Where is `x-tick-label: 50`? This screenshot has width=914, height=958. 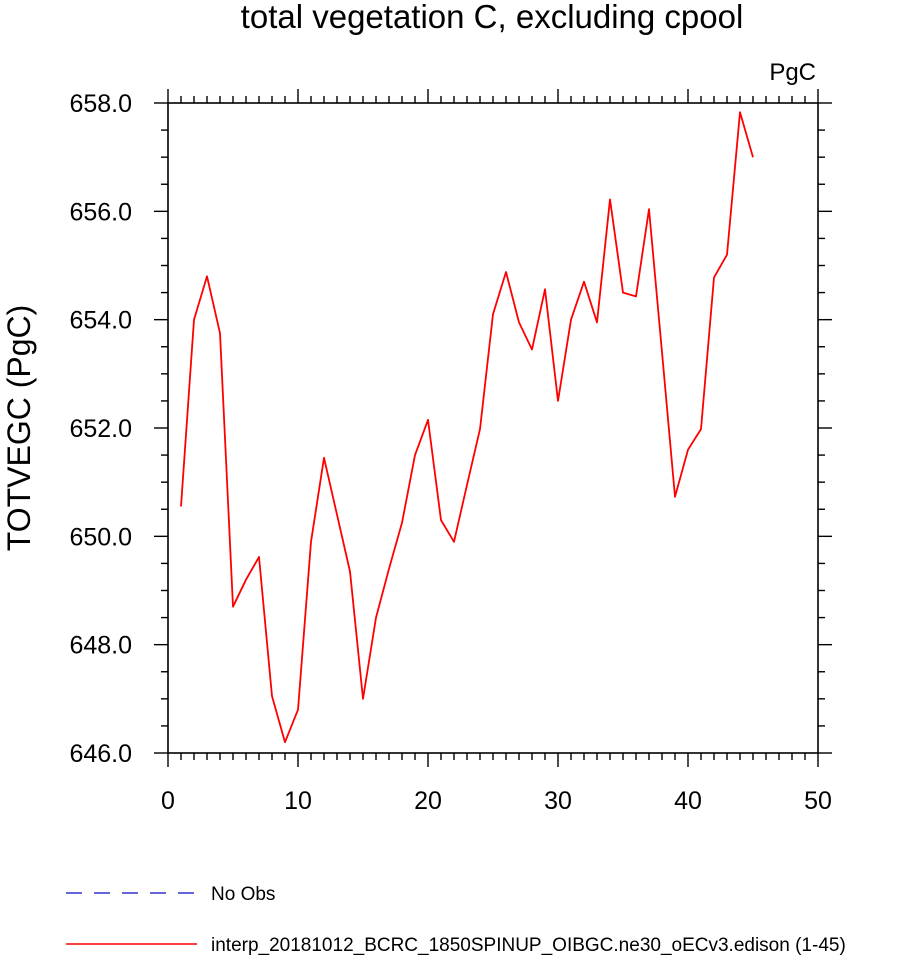 x-tick-label: 50 is located at coordinates (818, 801).